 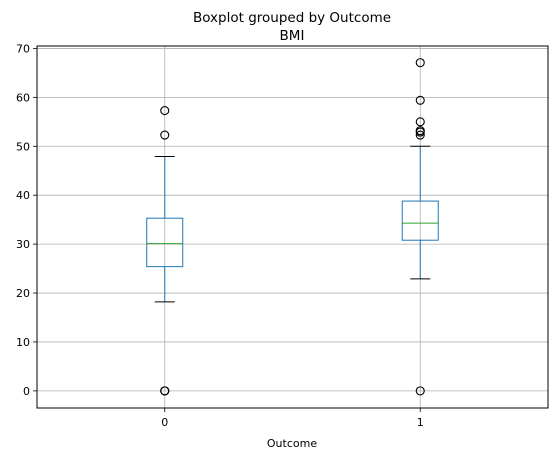 What do you see at coordinates (23, 244) in the screenshot?
I see `y-tick-label: 30` at bounding box center [23, 244].